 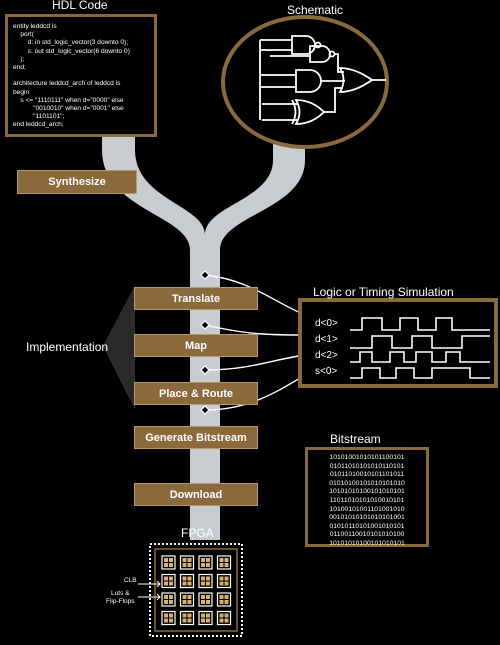 What do you see at coordinates (35, 26) in the screenshot?
I see `hdl-code-line: entity leddcd is` at bounding box center [35, 26].